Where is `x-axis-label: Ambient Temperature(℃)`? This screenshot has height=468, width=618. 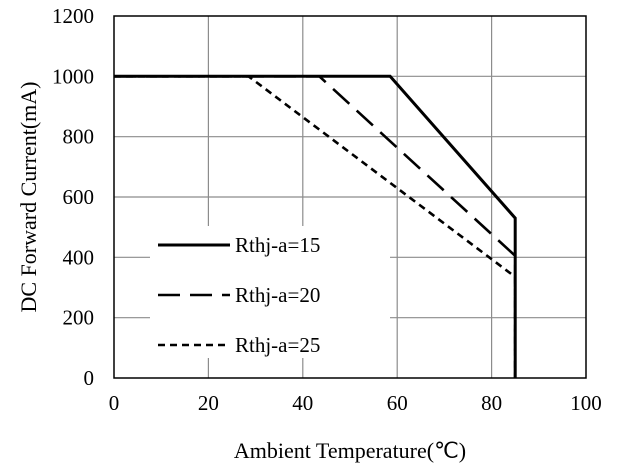
x-axis-label: Ambient Temperature(℃) is located at coordinates (350, 450).